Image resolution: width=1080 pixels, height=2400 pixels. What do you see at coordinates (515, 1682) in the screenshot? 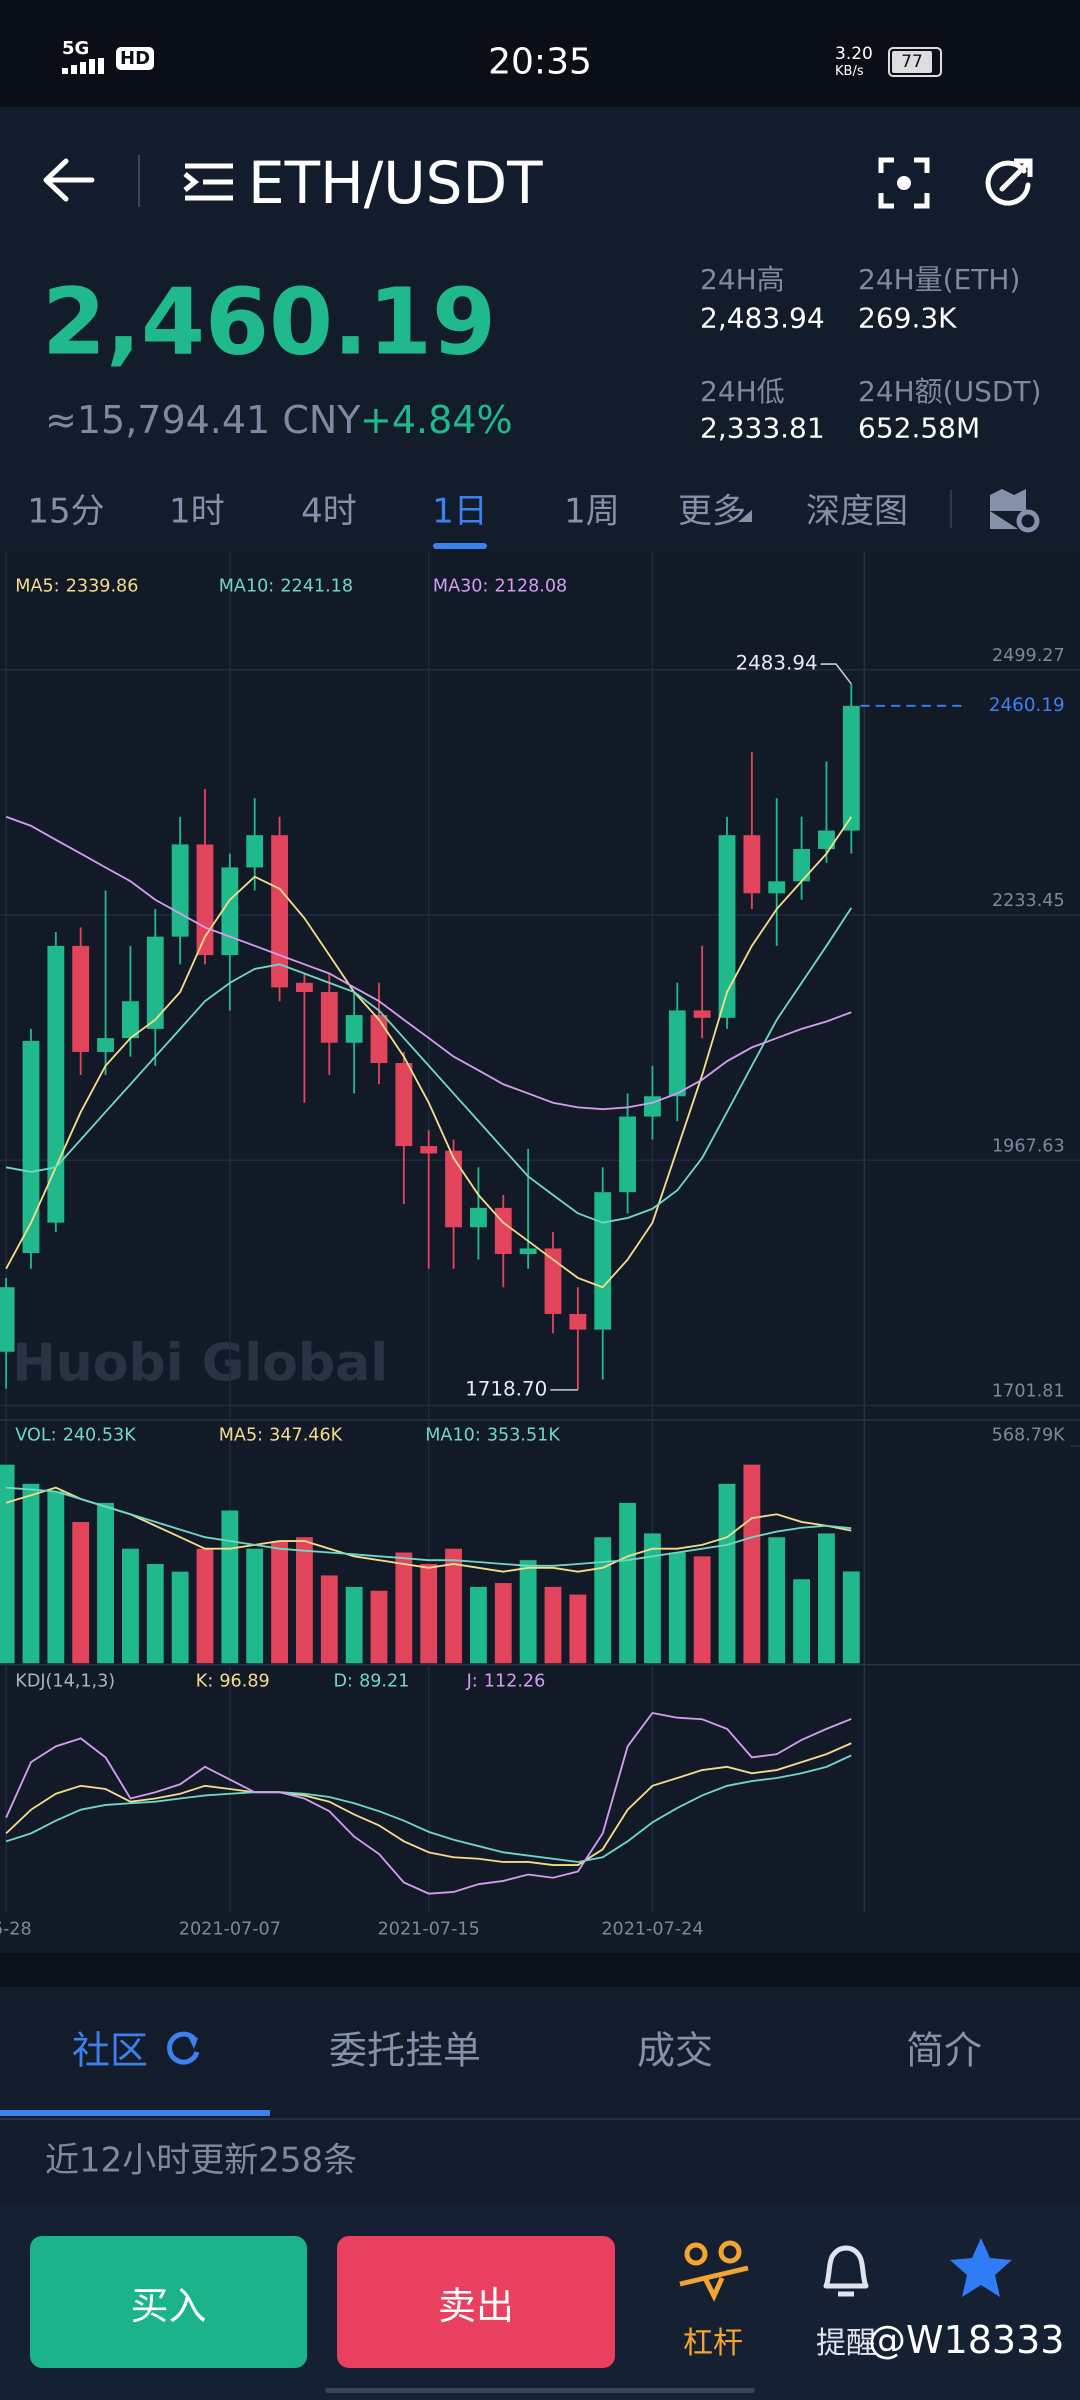
I see `legend-value: 112.26` at bounding box center [515, 1682].